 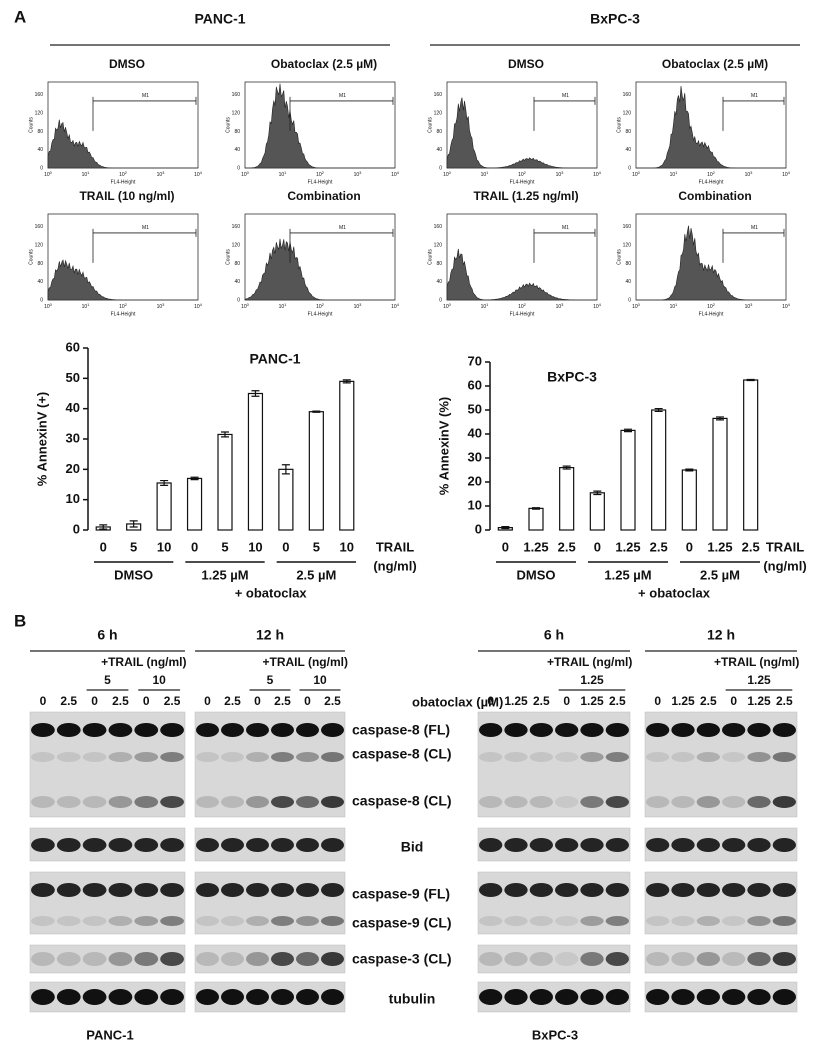 What do you see at coordinates (402, 801) in the screenshot?
I see `blot-label: caspase-8 (CL)` at bounding box center [402, 801].